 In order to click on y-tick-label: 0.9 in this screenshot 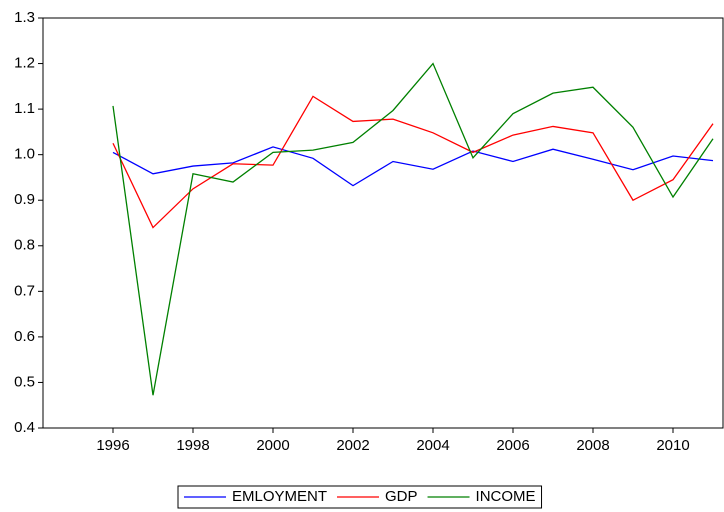, I will do `click(24, 199)`.